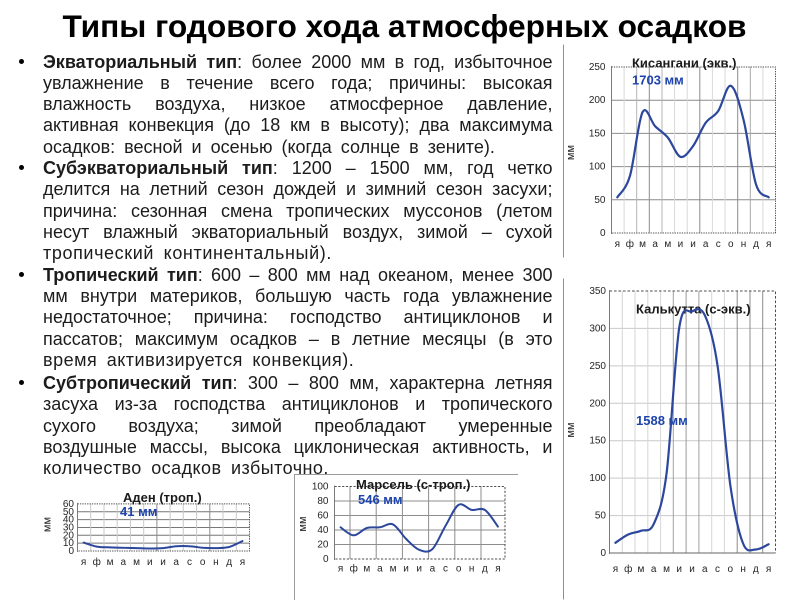  Describe the element at coordinates (662, 420) in the screenshot. I see `svg-text: 1588 мм` at that location.